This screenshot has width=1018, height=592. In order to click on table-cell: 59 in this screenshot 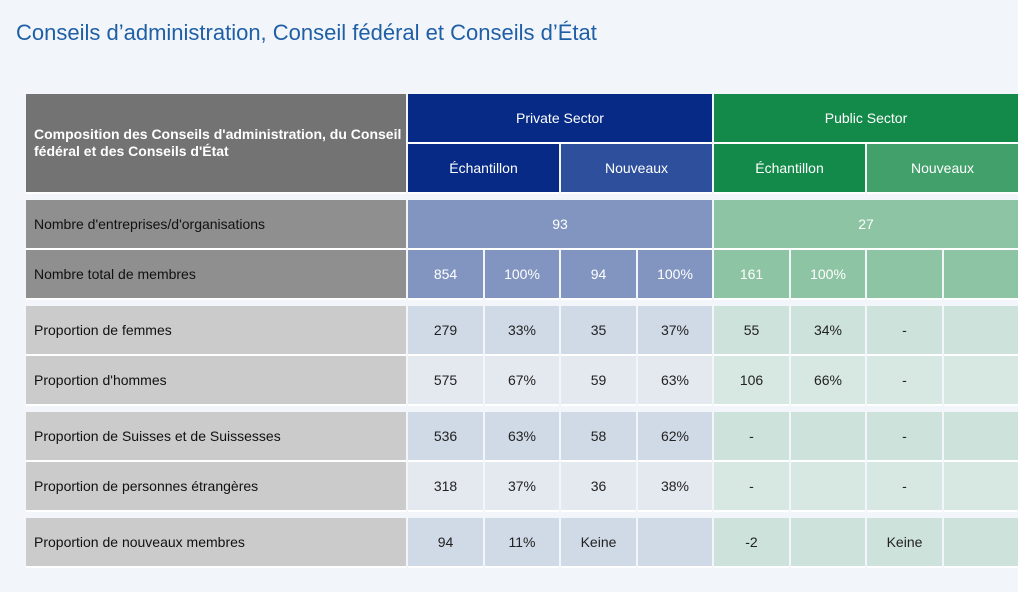, I will do `click(598, 381)`.